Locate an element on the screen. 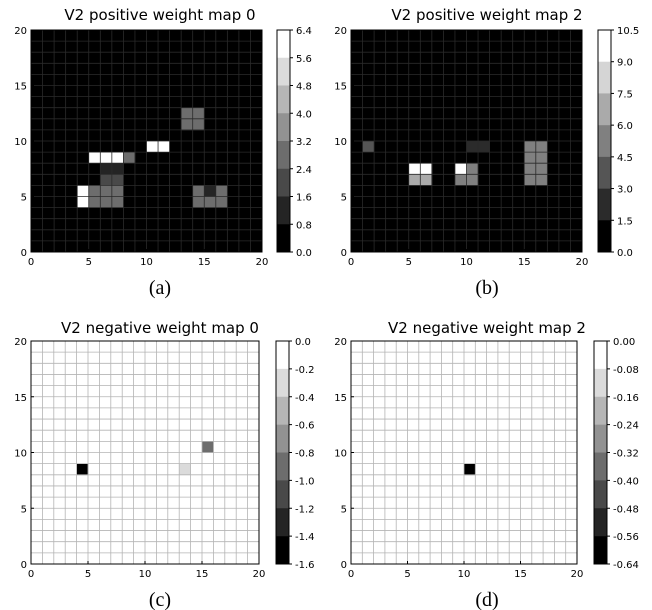  colorbar-tick-label: 5.6 is located at coordinates (304, 59).